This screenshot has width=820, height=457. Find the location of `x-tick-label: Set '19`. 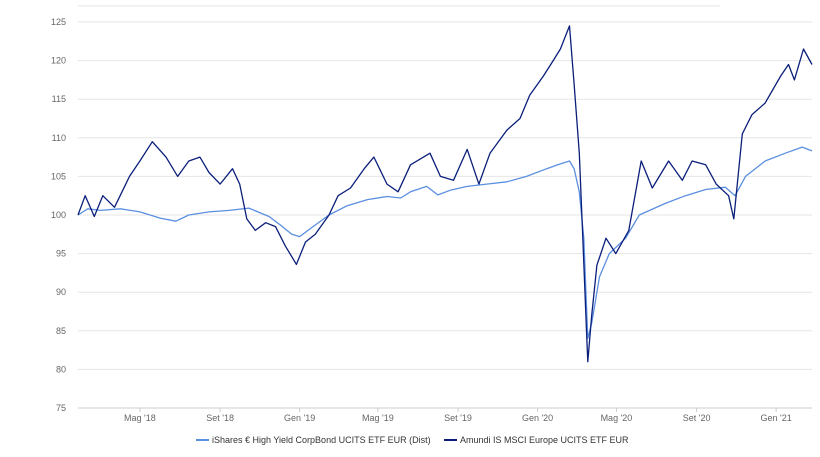

x-tick-label: Set '19 is located at coordinates (458, 418).